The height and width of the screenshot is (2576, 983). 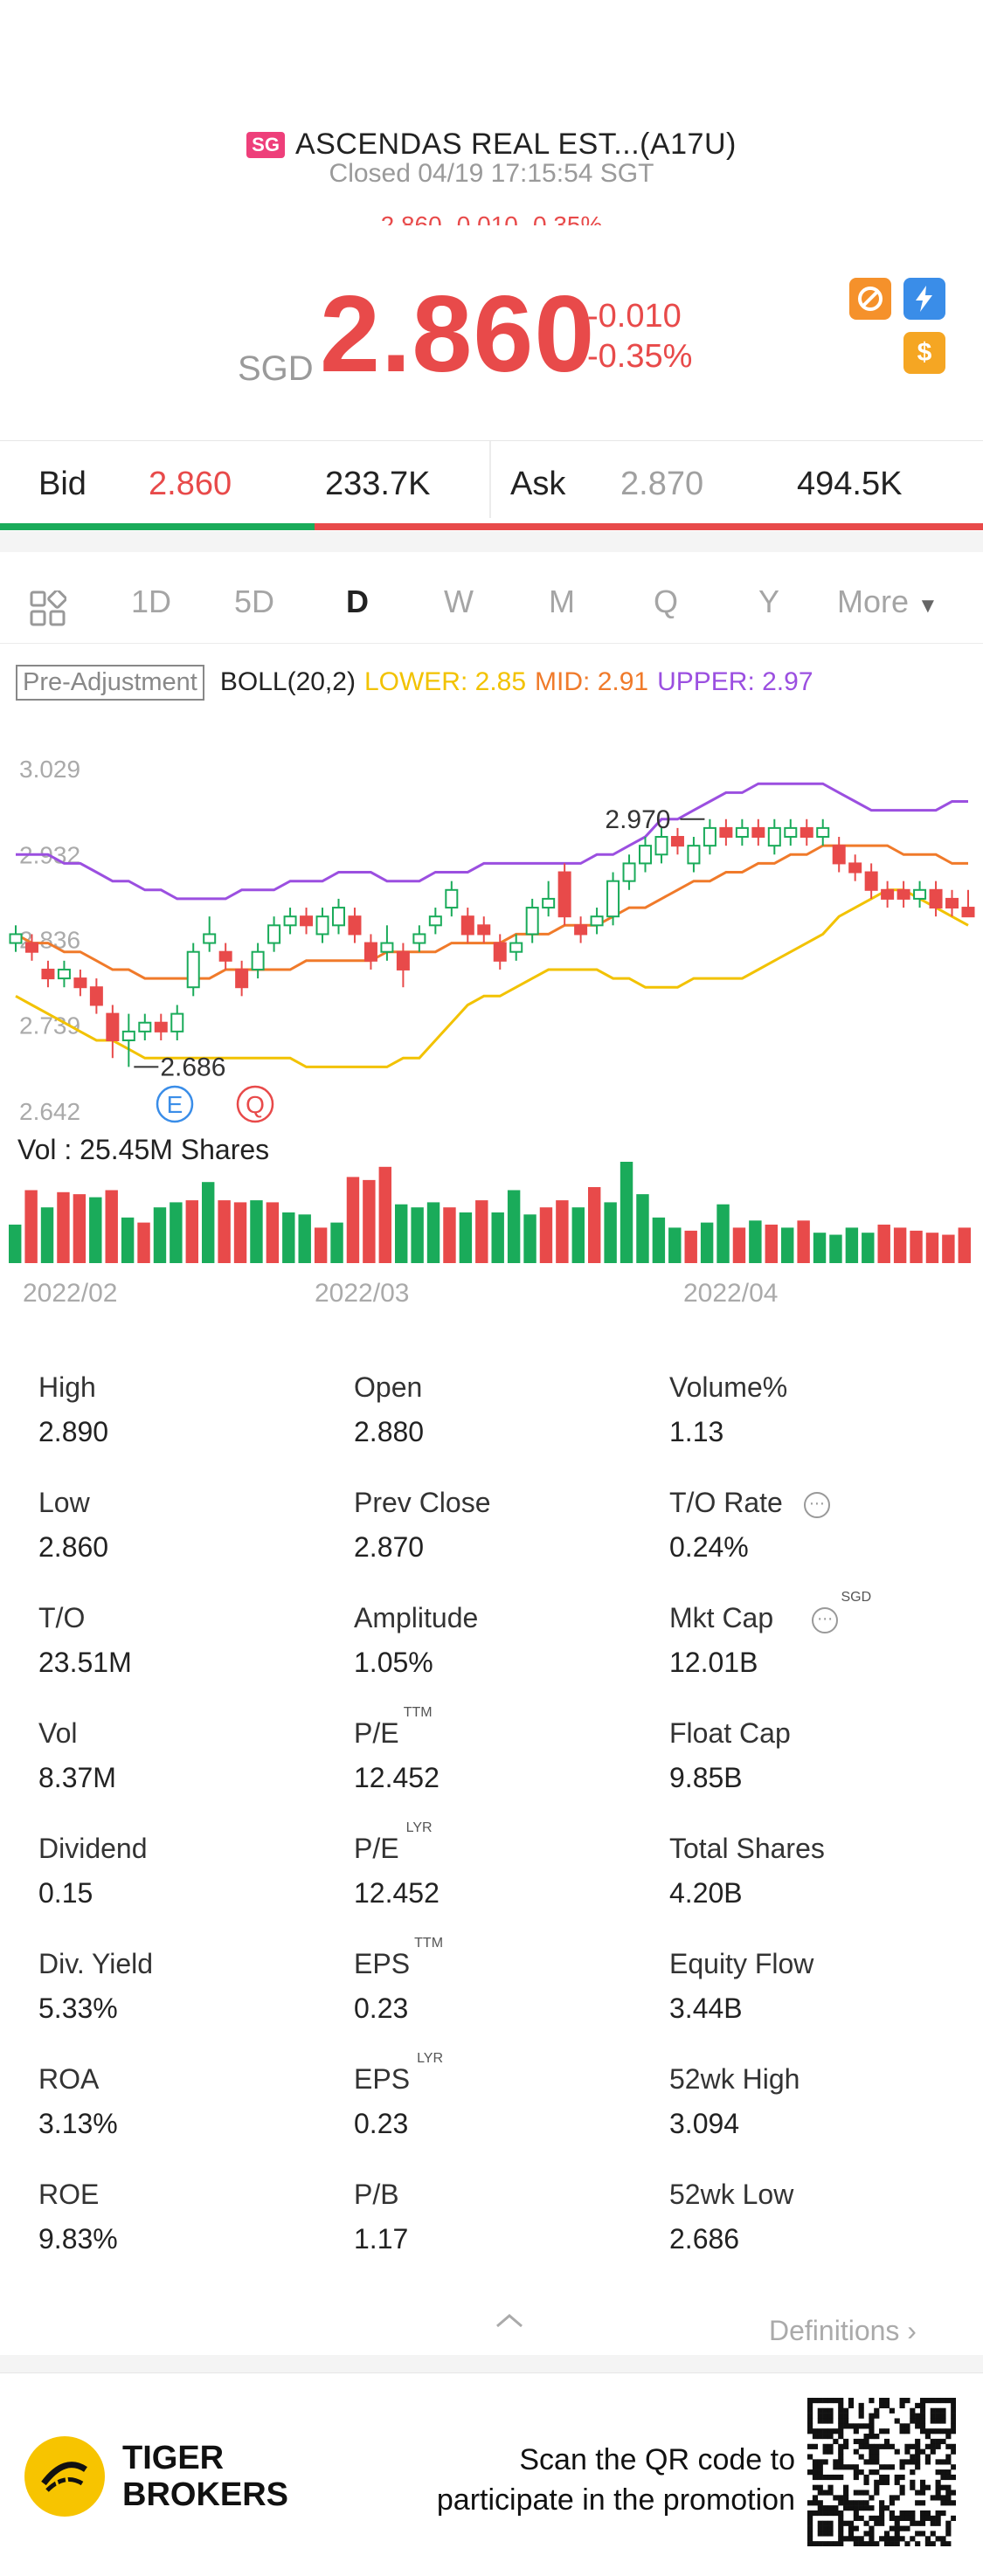 I want to click on stat-value: 1.13, so click(x=696, y=1431).